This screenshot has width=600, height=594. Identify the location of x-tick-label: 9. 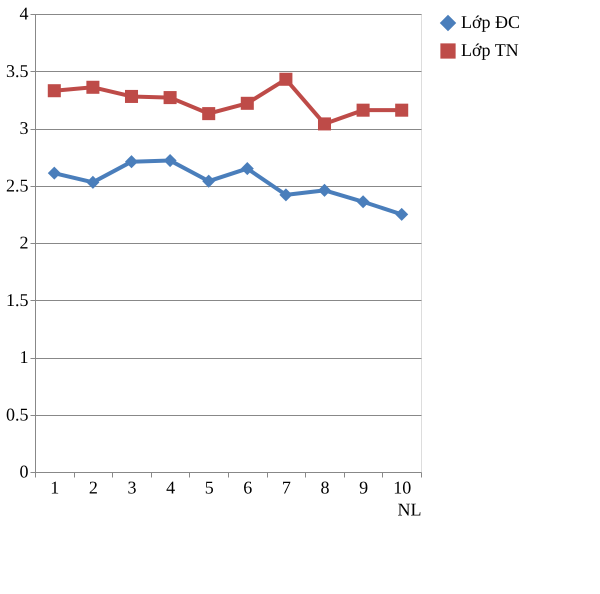
(363, 488).